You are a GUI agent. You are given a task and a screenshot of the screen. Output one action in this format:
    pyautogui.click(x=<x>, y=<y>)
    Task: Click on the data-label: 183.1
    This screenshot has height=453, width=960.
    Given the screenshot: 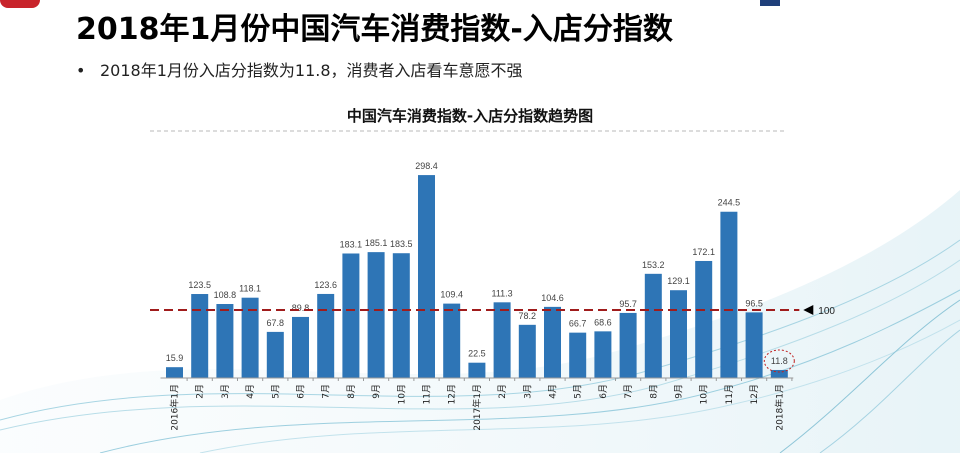 What is the action you would take?
    pyautogui.click(x=351, y=244)
    